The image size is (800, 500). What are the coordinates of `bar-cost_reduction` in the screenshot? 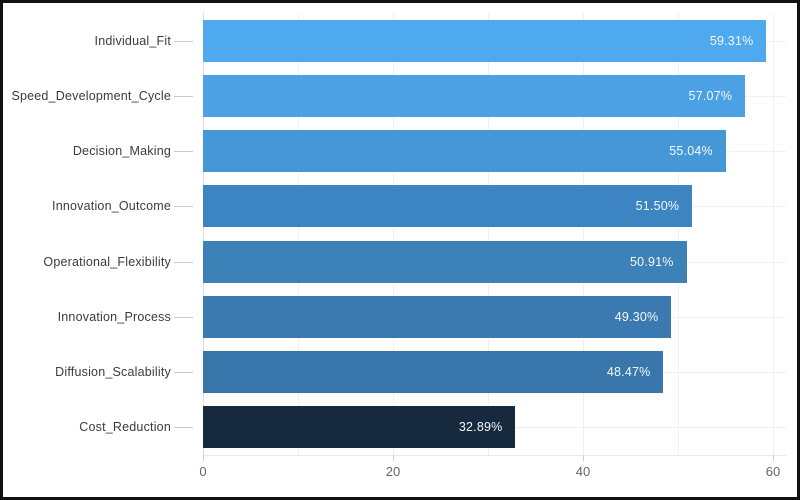 It's located at (359, 427).